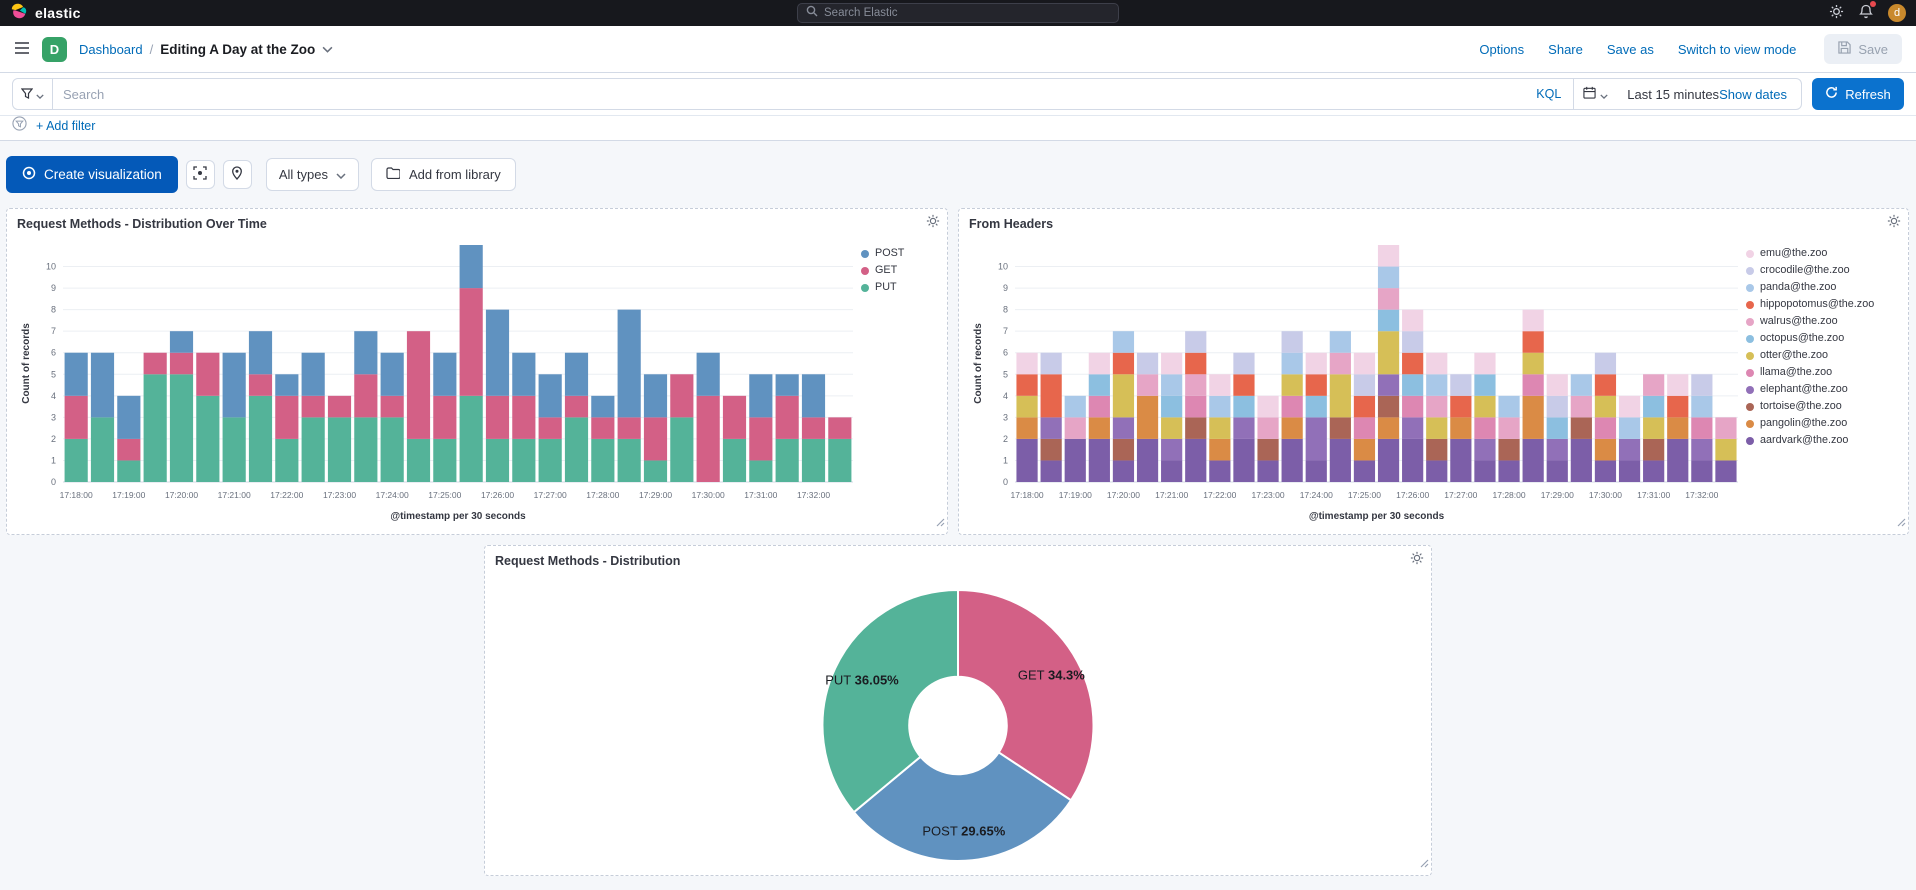  Describe the element at coordinates (899, 288) in the screenshot. I see `legend-item: PUT` at that location.